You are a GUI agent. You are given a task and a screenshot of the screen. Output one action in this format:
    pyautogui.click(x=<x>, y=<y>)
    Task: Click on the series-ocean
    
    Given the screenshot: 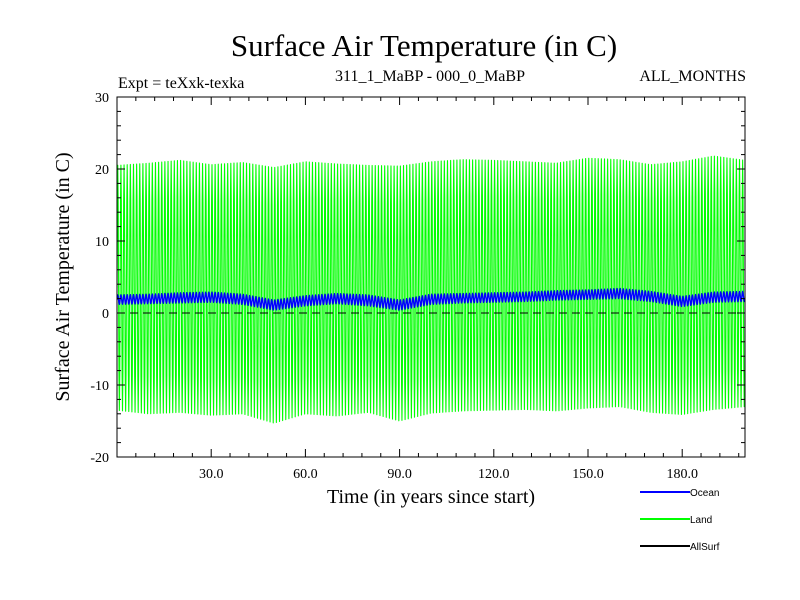 What is the action you would take?
    pyautogui.click(x=431, y=299)
    